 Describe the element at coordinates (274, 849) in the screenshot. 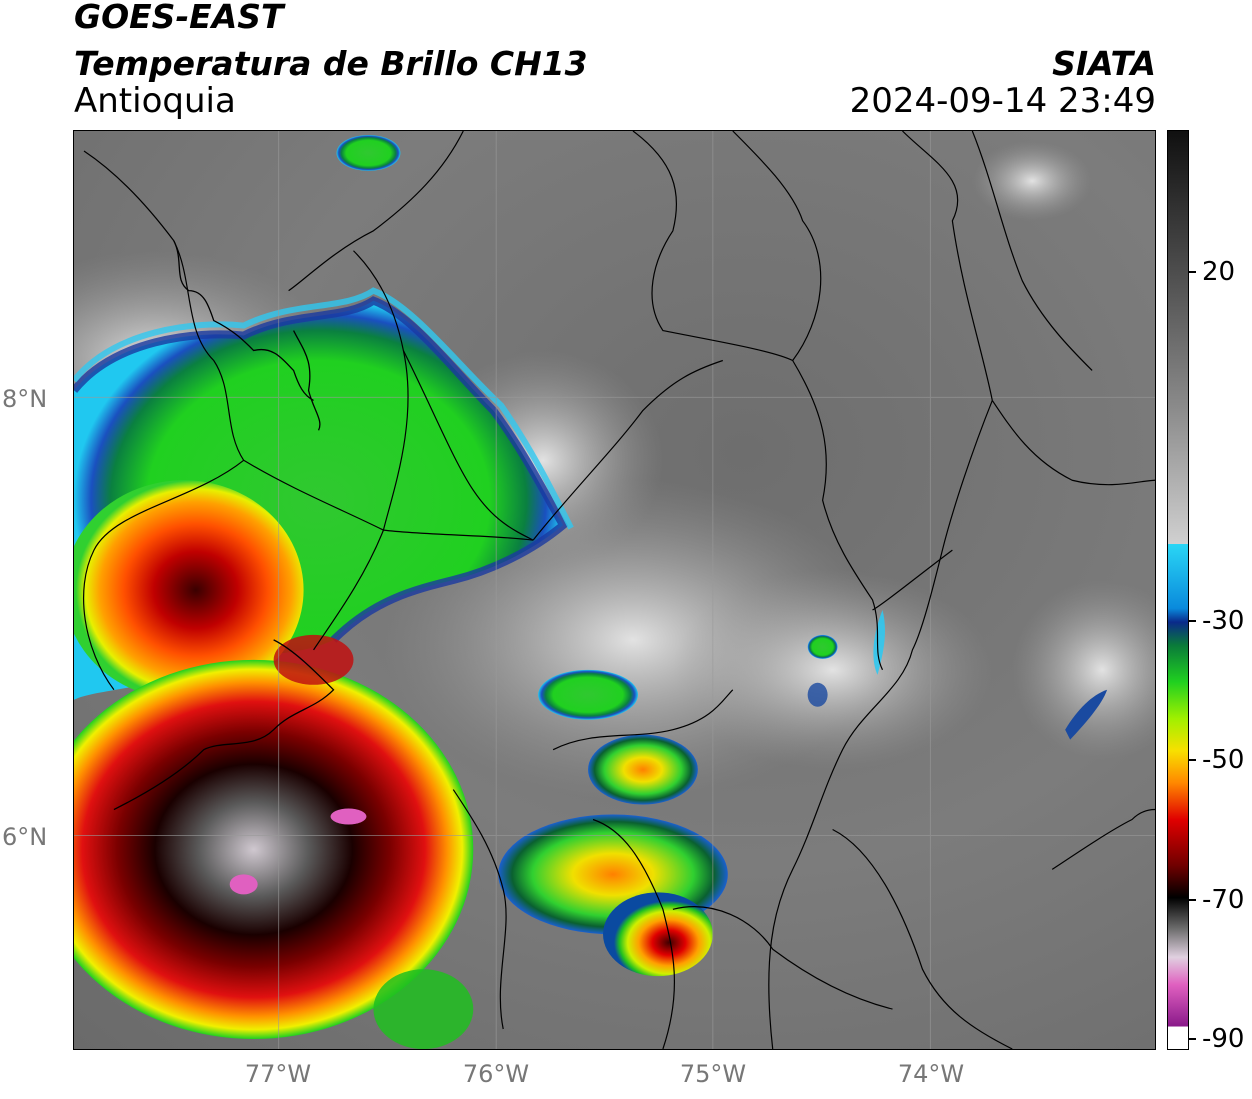

I see `storm-core-main` at that location.